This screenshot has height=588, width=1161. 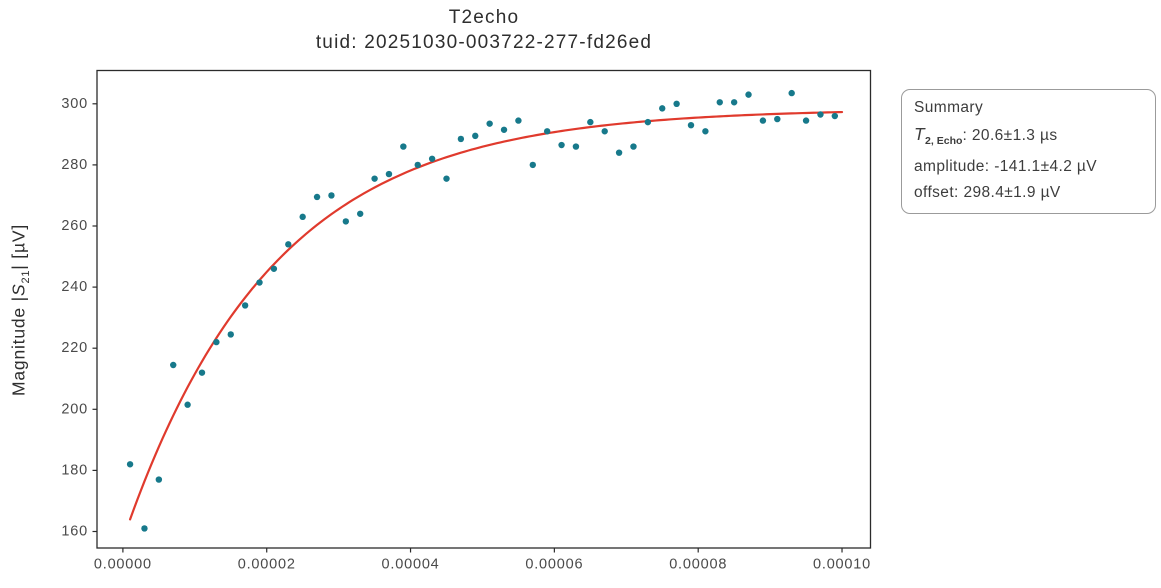 I want to click on t2-symbol: T, so click(x=920, y=134).